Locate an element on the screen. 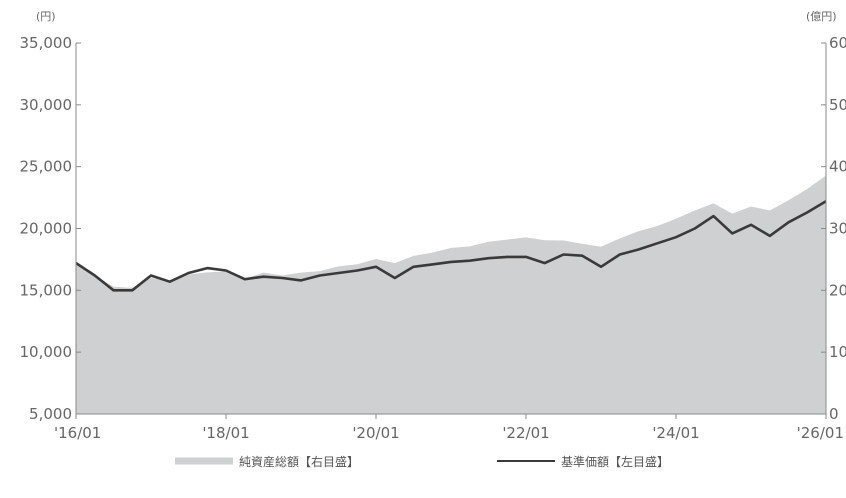 This screenshot has height=498, width=846. legend: 純資産総額【右目盛】 基準価額【左目盛】 is located at coordinates (422, 461).